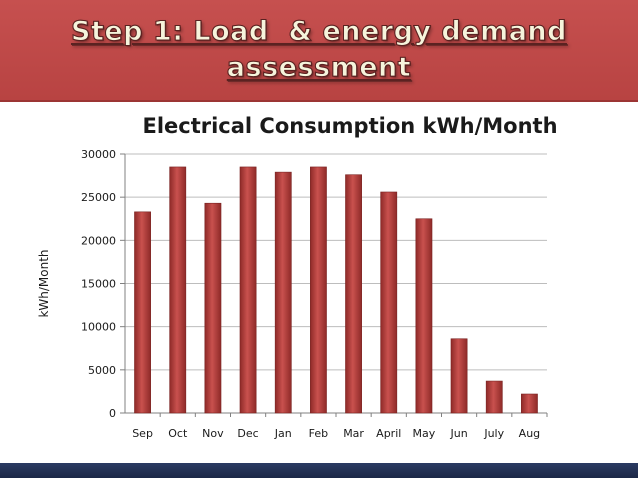  I want to click on x-tick-label: Sep, so click(142, 433).